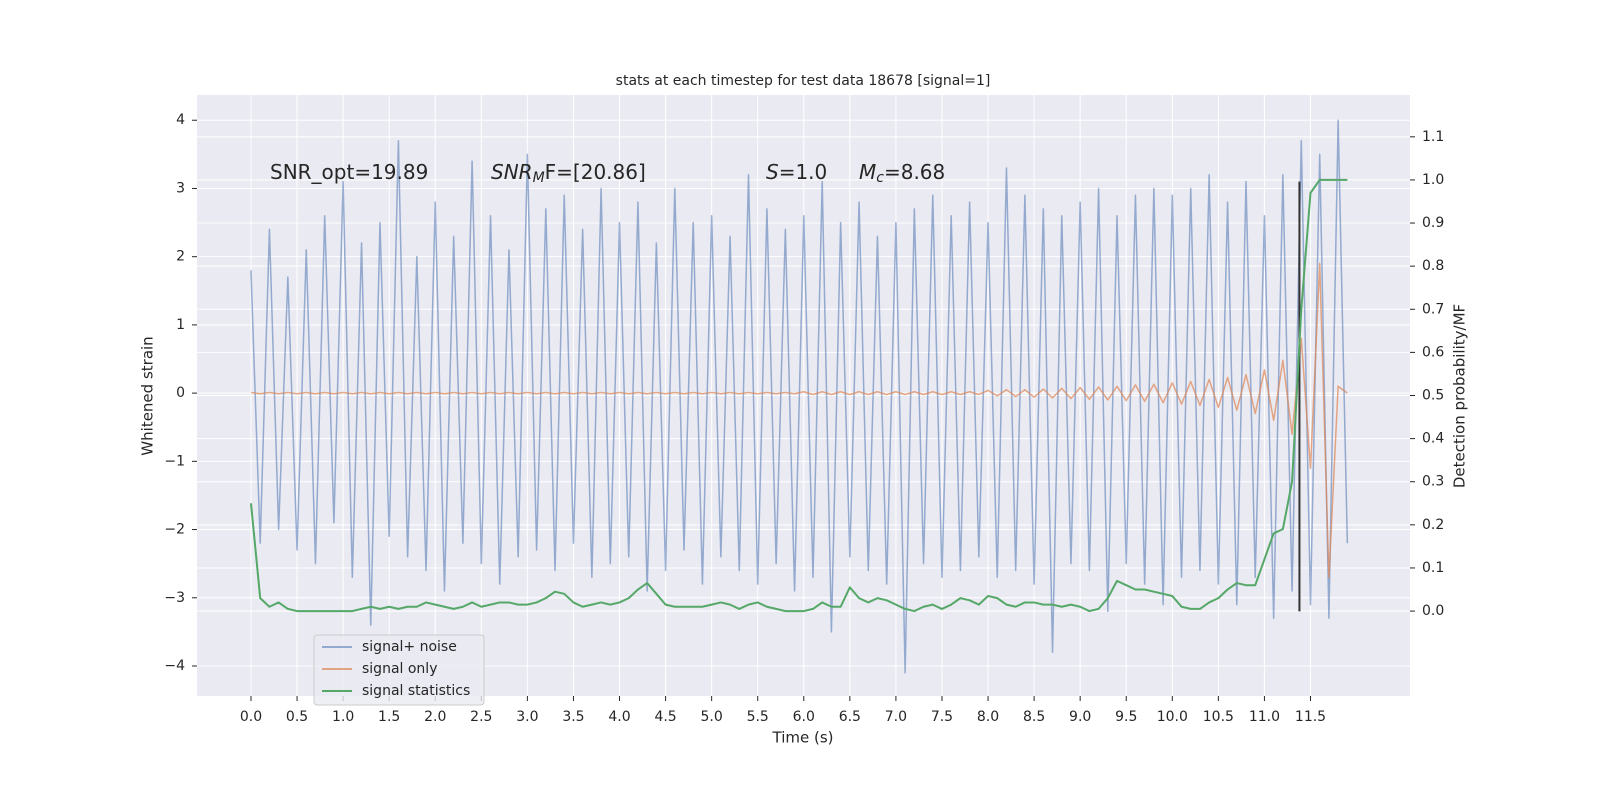 Image resolution: width=1600 pixels, height=800 pixels. I want to click on legend-label: signal only, so click(399, 669).